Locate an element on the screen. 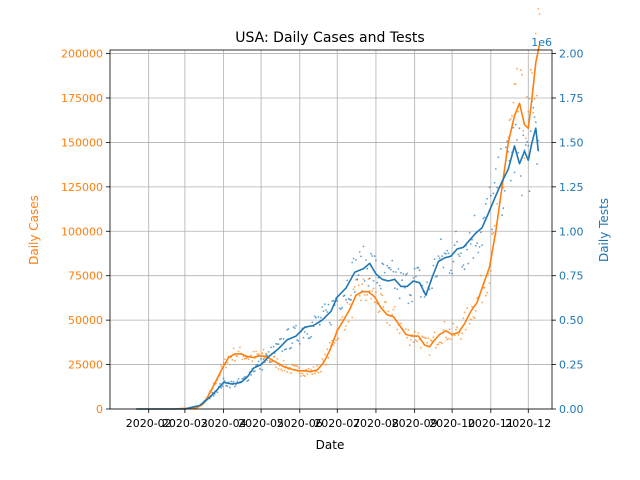  right-tick-label: 1.25 is located at coordinates (571, 187).